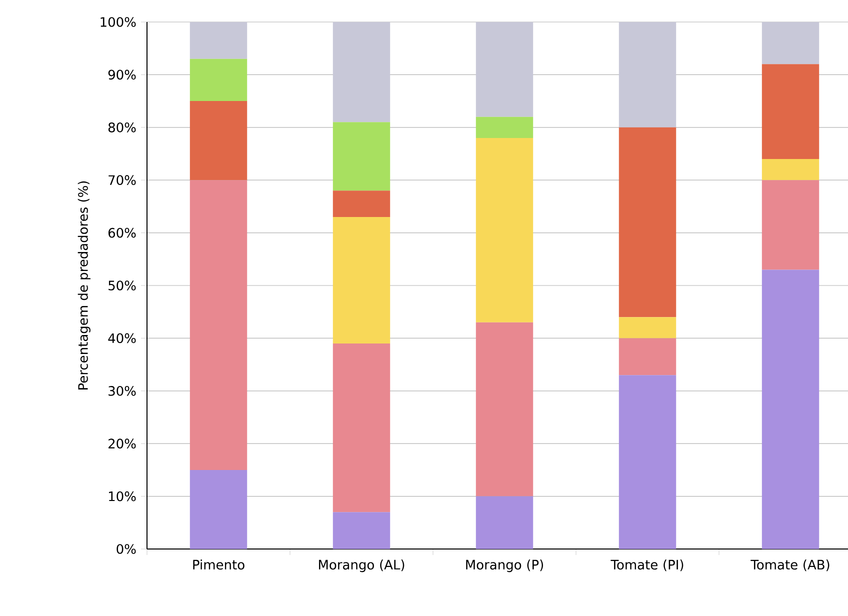 Image resolution: width=848 pixels, height=616 pixels. I want to click on y-tick-label: 80%, so click(122, 127).